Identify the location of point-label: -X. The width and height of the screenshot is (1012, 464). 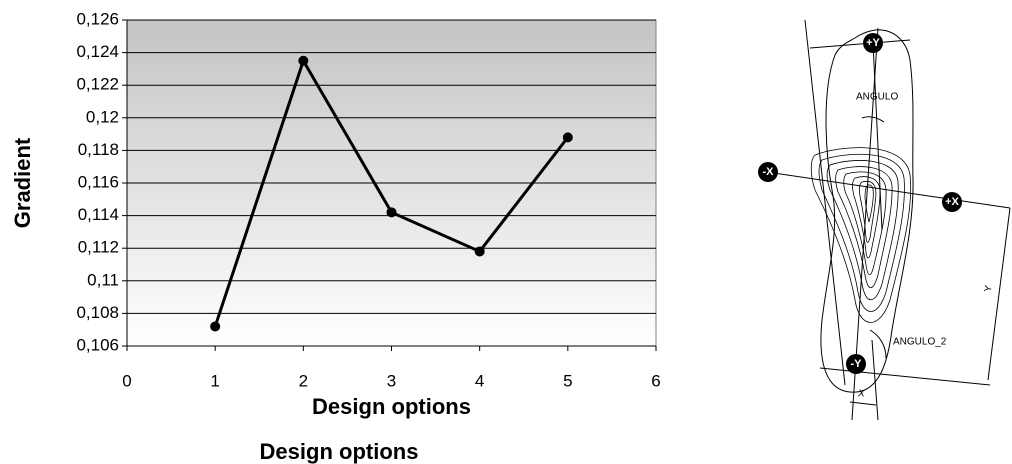
(769, 172).